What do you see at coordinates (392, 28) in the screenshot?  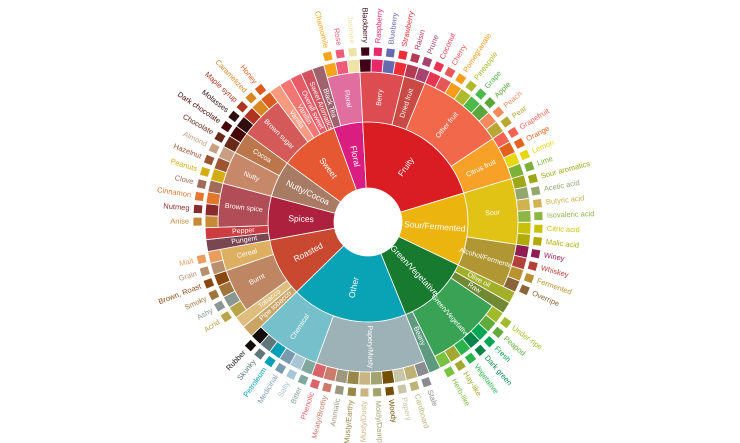 I see `flavor-label: Blueberry` at bounding box center [392, 28].